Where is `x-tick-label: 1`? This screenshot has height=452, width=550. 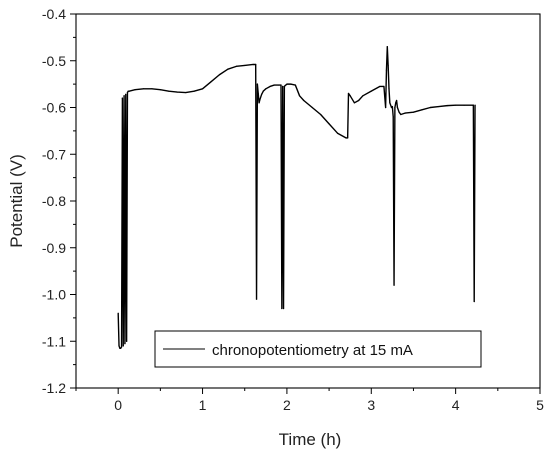
x-tick-label: 1 is located at coordinates (203, 405).